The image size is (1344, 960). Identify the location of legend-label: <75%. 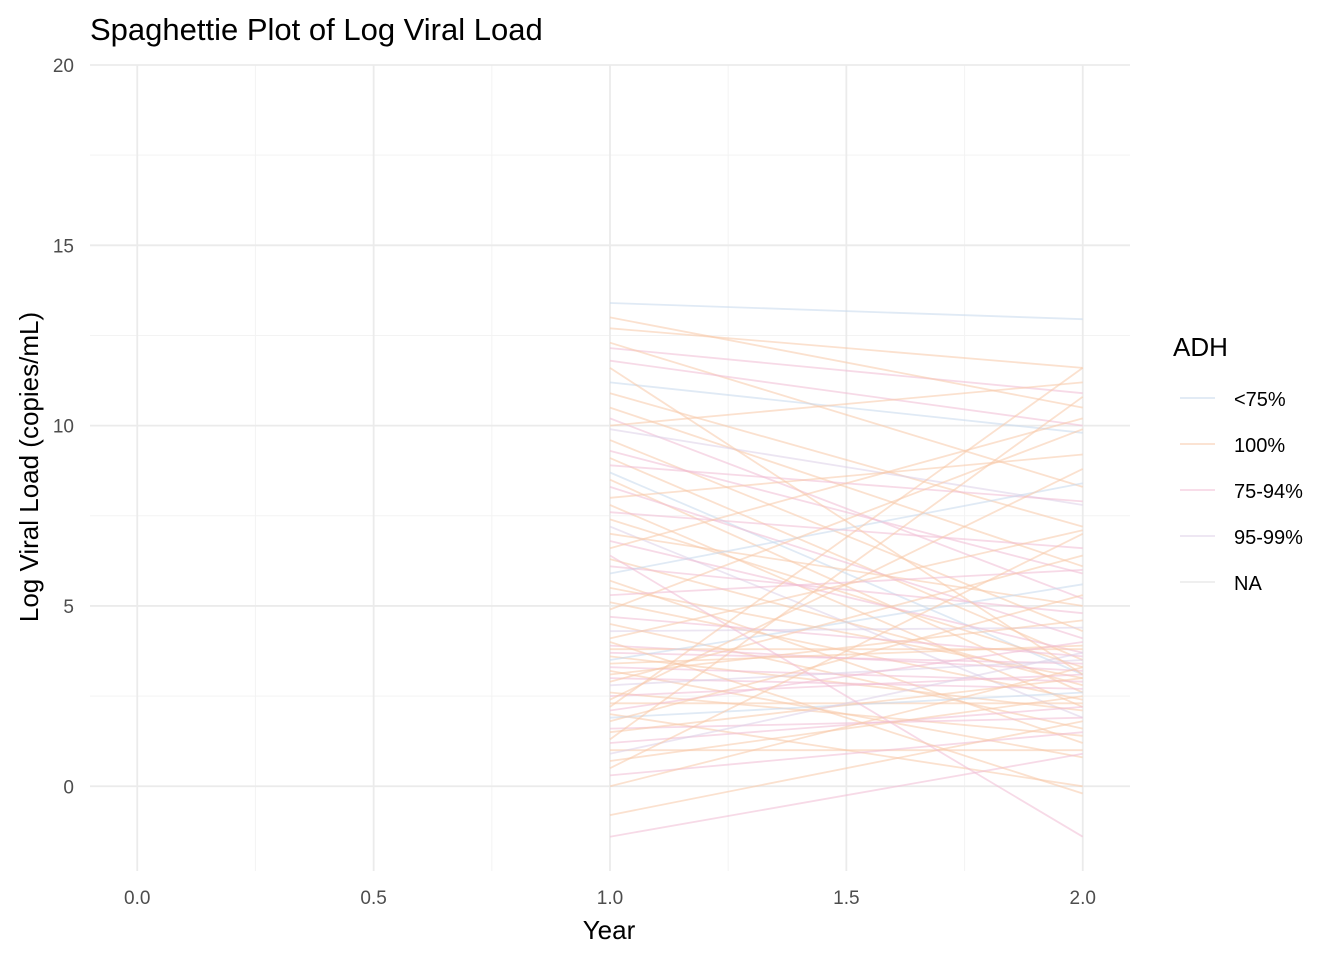
(1260, 400).